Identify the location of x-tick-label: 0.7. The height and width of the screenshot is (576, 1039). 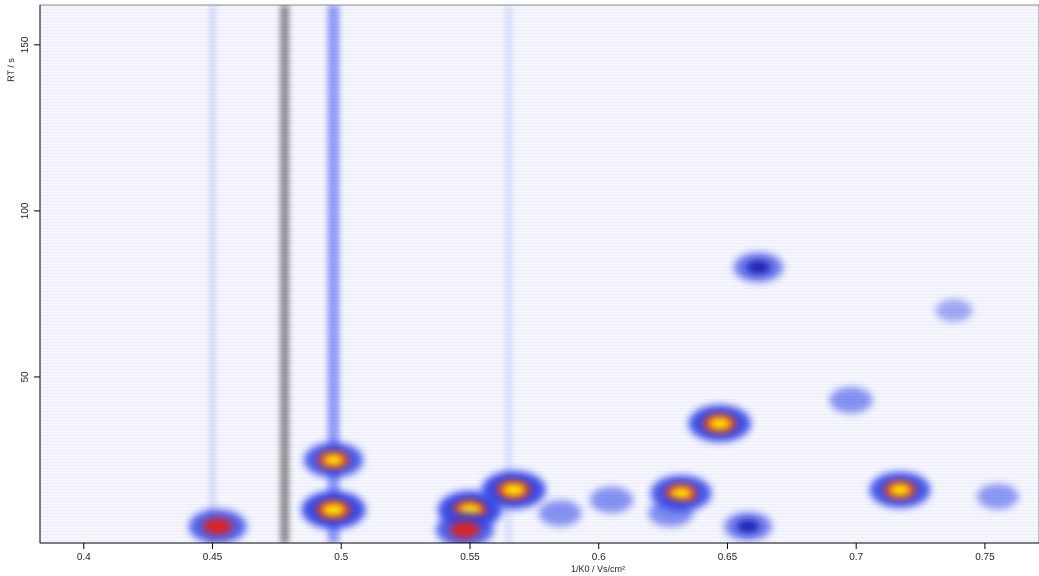
(856, 557).